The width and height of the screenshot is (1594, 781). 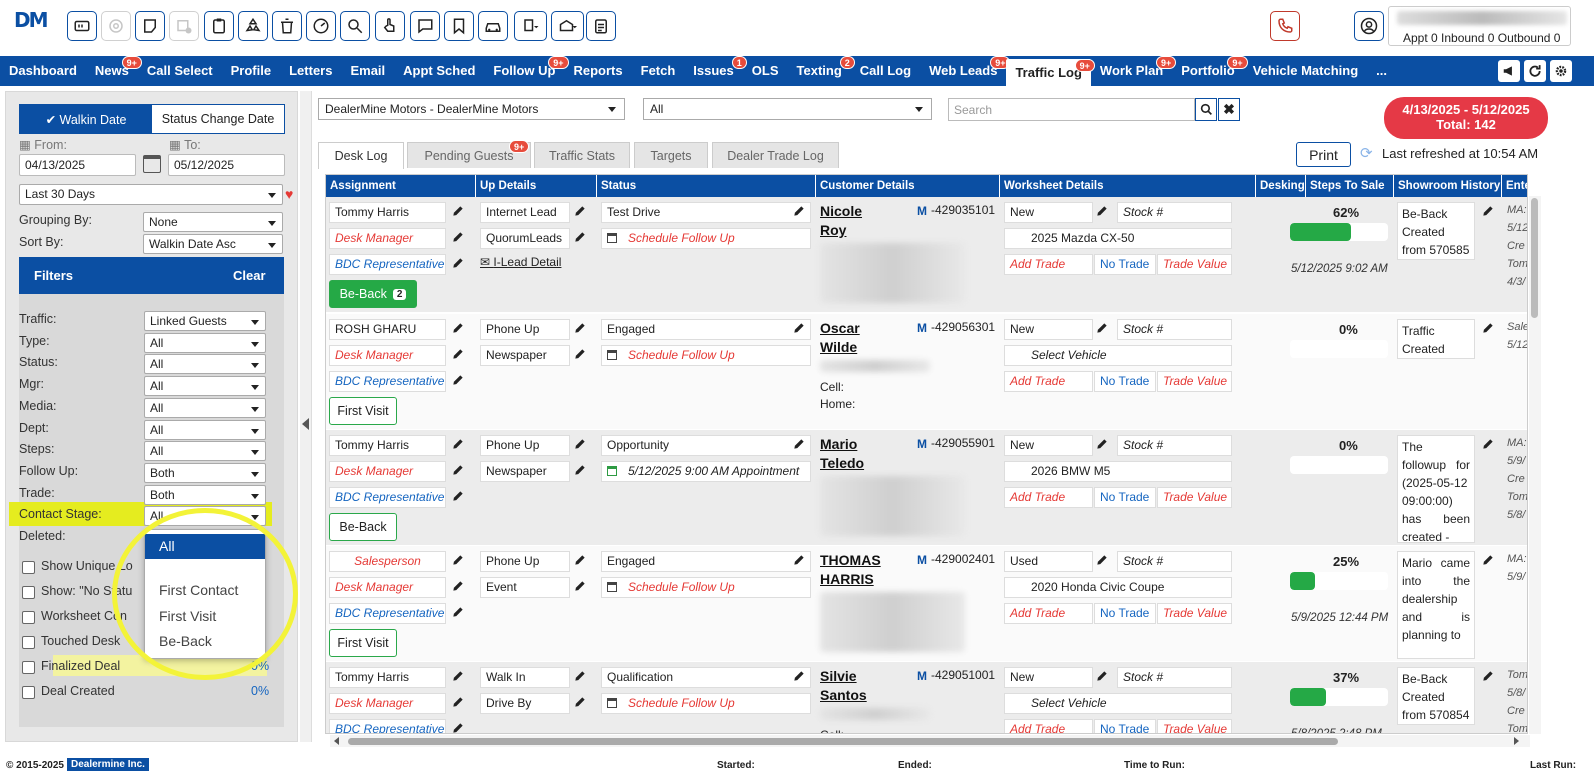 I want to click on nav-item-news: News 9+, so click(x=114, y=71).